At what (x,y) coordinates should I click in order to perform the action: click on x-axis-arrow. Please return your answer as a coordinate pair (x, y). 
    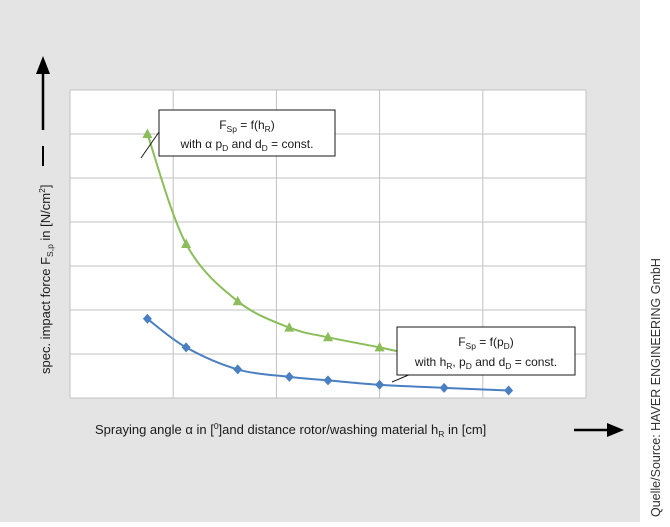
    Looking at the image, I should click on (599, 430).